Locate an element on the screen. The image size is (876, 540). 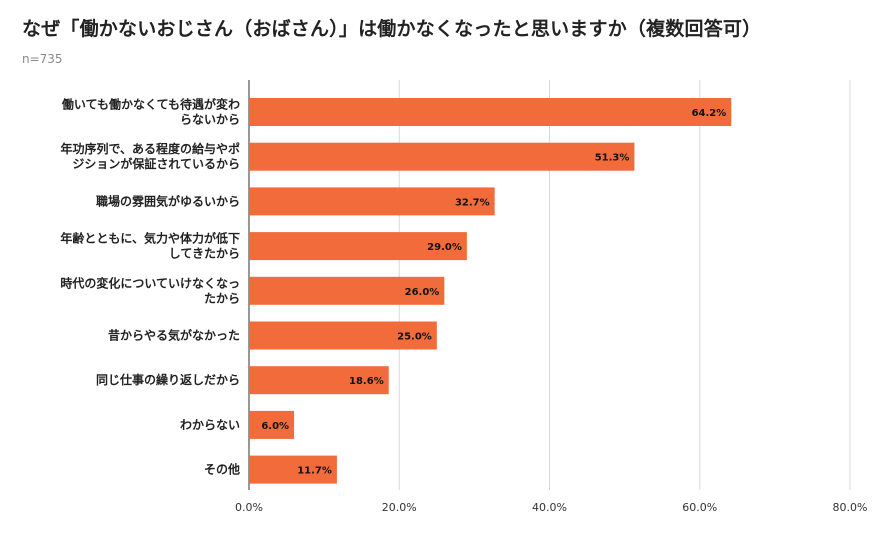
category-label: してきたから is located at coordinates (204, 254).